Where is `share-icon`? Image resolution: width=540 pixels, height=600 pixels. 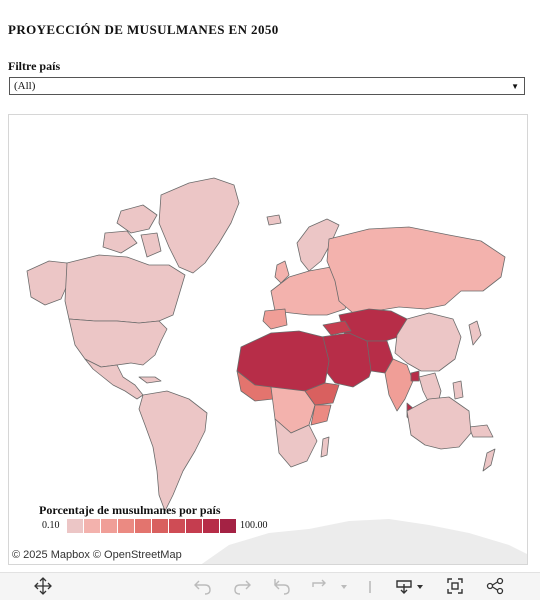
share-icon is located at coordinates (495, 587).